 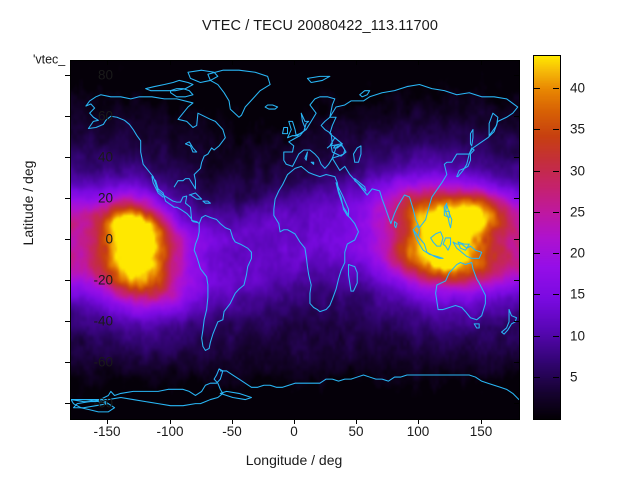 What do you see at coordinates (294, 431) in the screenshot?
I see `x-tick-label: 0` at bounding box center [294, 431].